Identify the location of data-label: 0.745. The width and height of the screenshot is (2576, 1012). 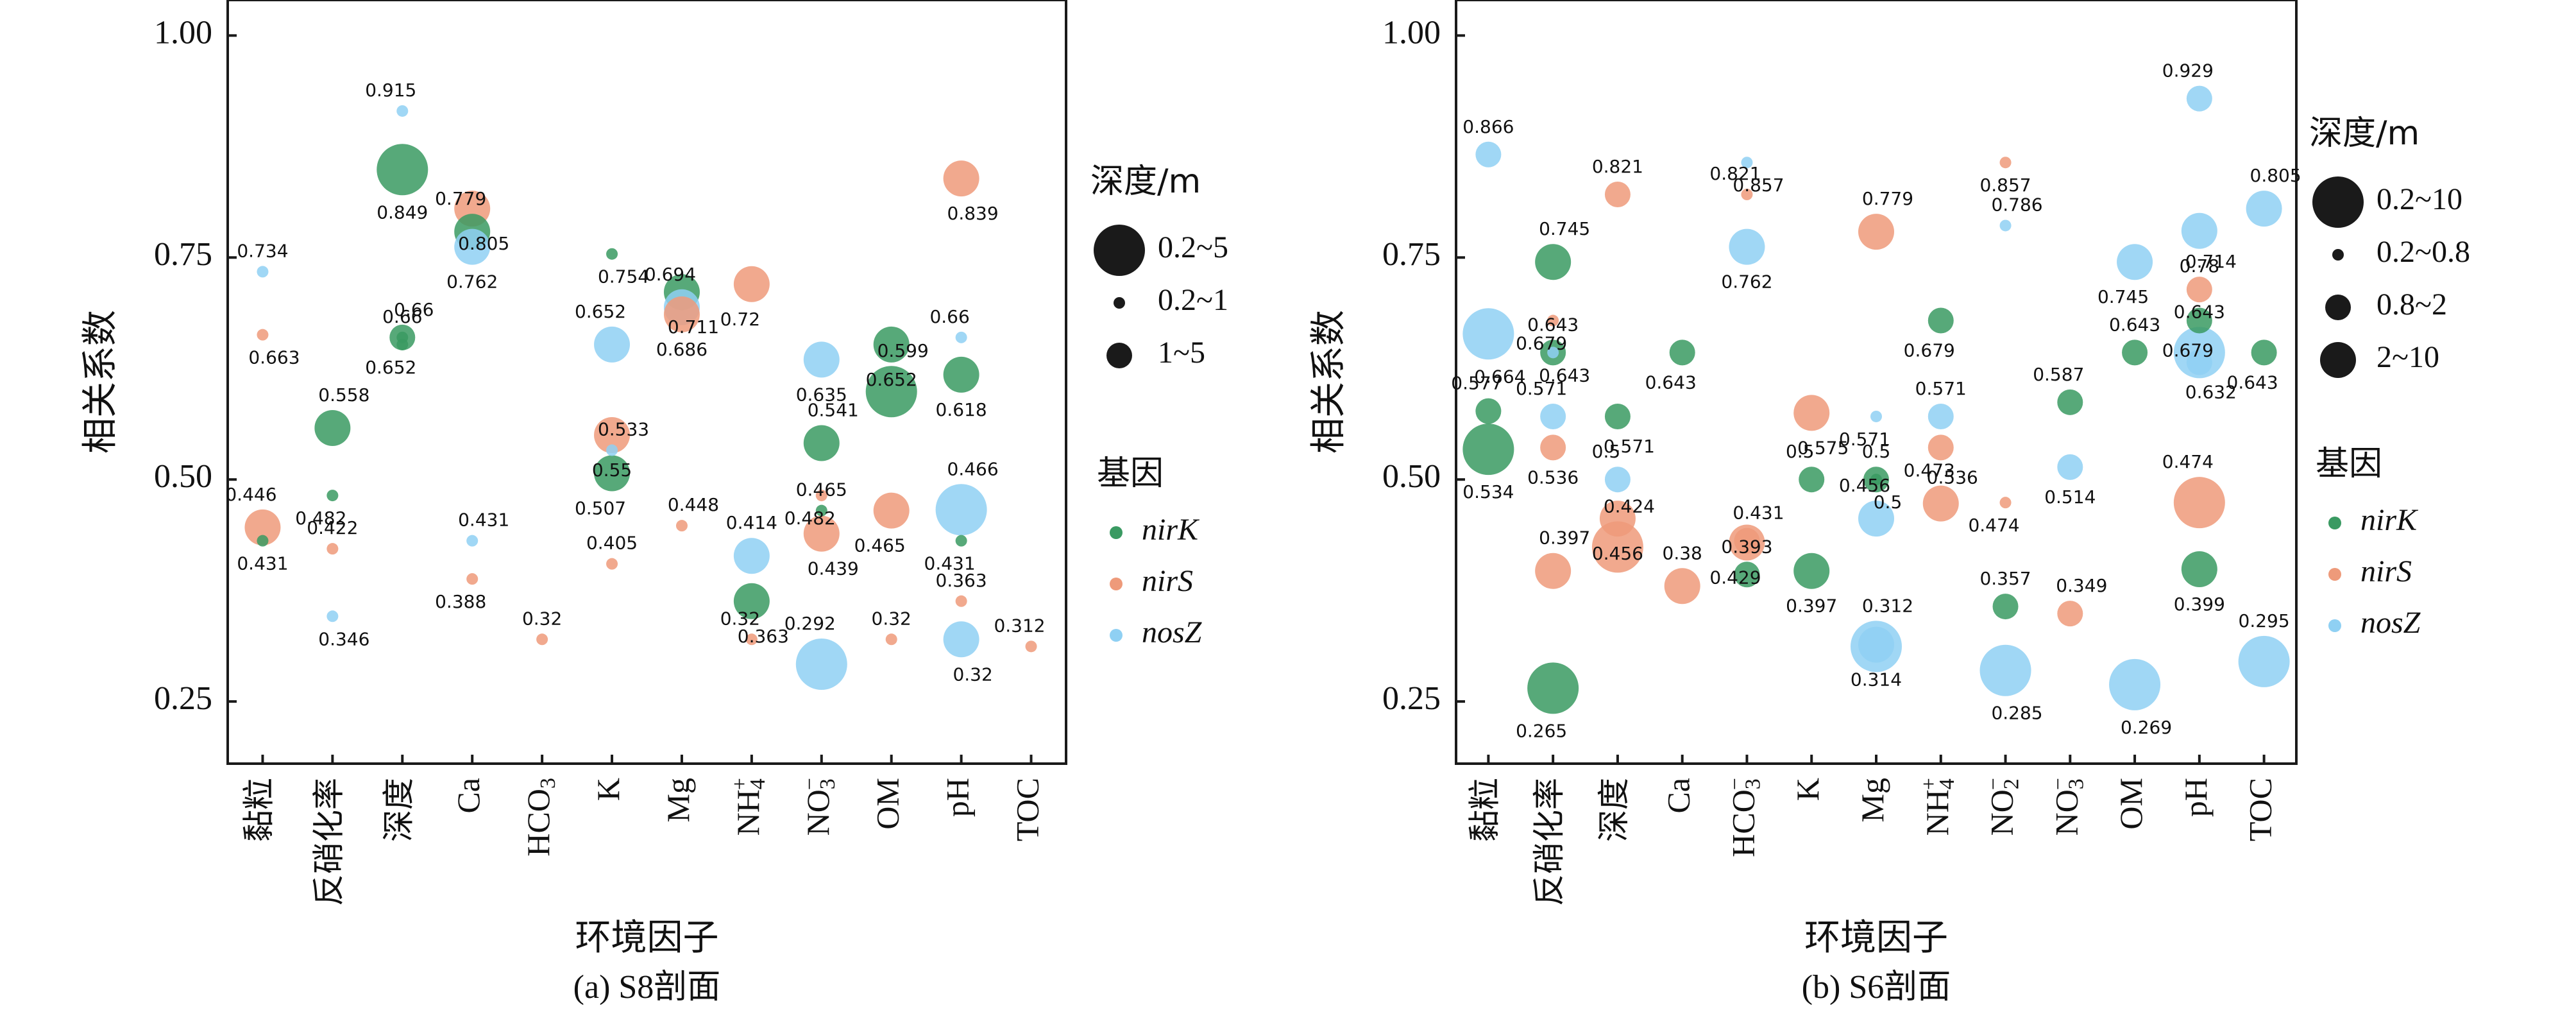
(2123, 296).